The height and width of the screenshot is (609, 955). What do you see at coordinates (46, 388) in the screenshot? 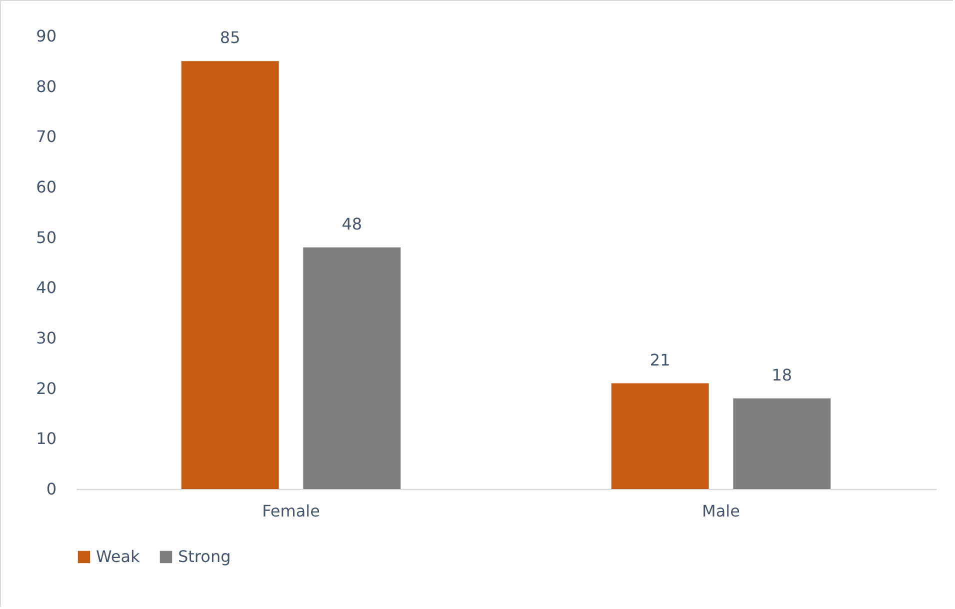
I see `y-tick-label: 20` at bounding box center [46, 388].